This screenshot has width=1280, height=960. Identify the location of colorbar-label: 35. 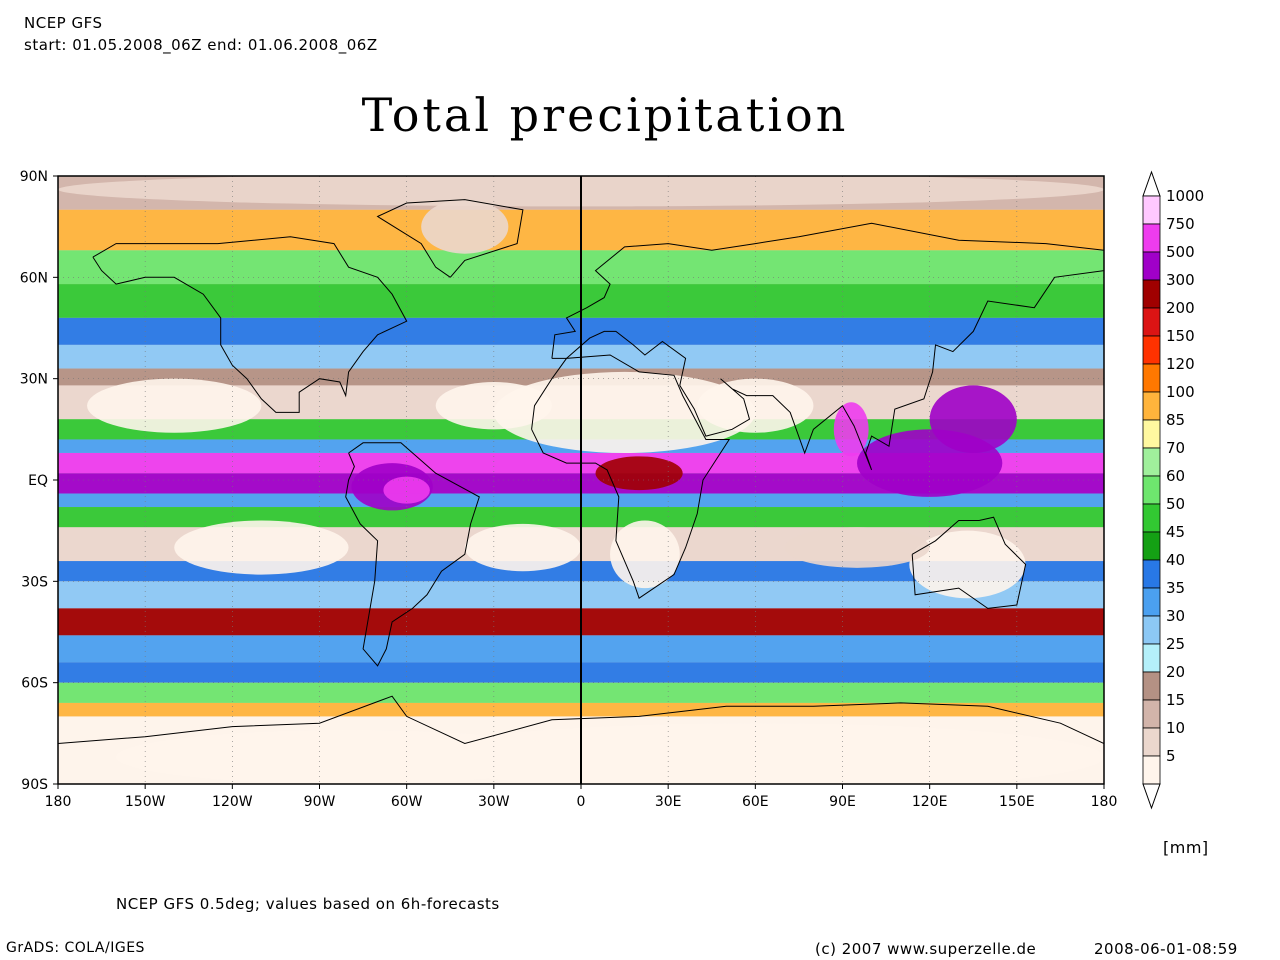
(1175, 588).